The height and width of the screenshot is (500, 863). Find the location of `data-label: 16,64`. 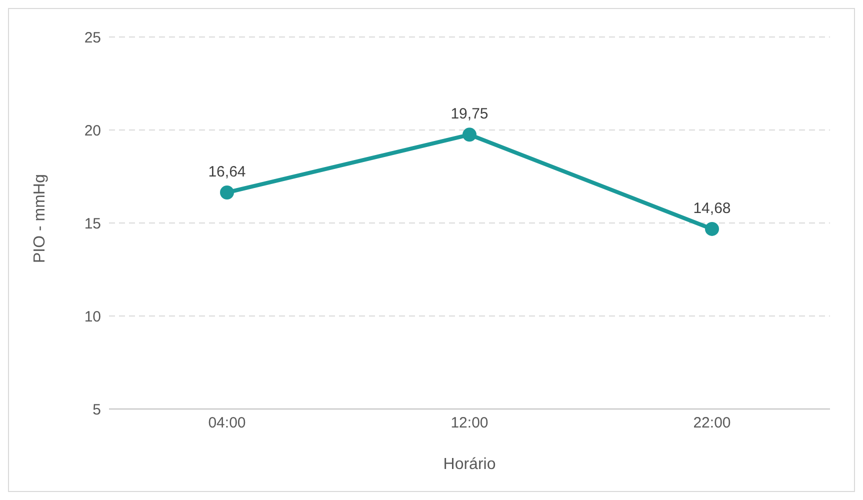

data-label: 16,64 is located at coordinates (227, 171).